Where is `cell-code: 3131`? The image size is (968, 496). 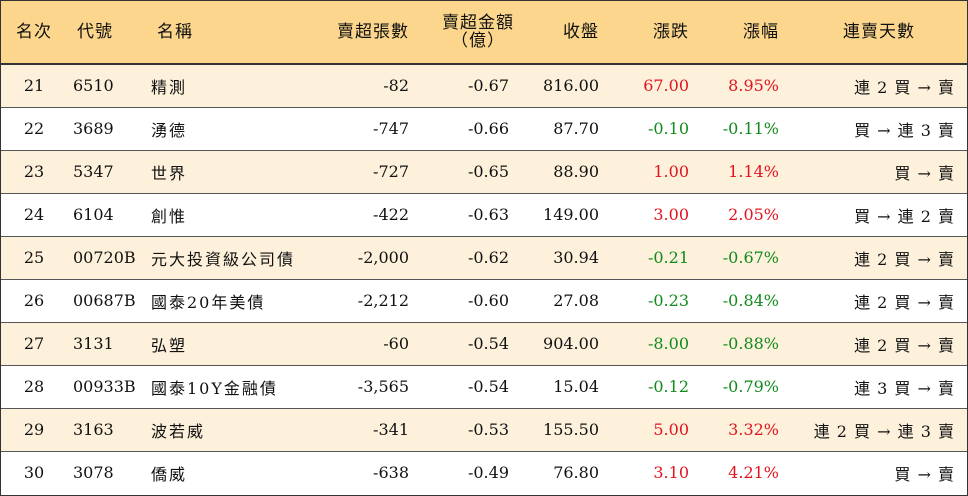 cell-code: 3131 is located at coordinates (93, 343).